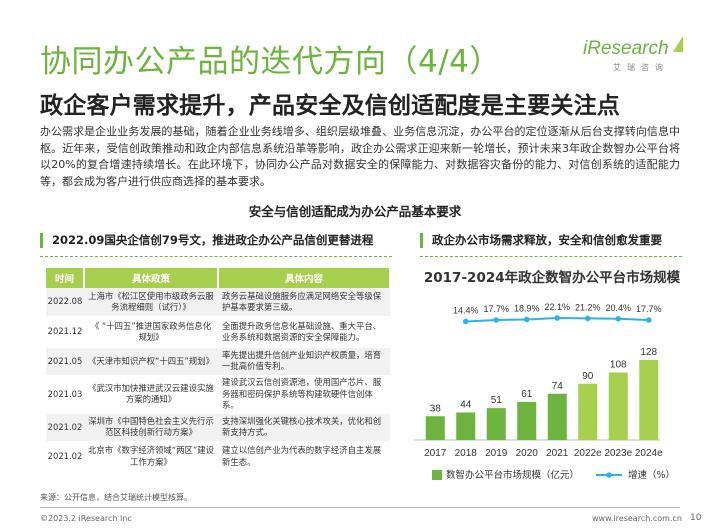  What do you see at coordinates (437, 475) in the screenshot?
I see `legend-bar-swatch` at bounding box center [437, 475].